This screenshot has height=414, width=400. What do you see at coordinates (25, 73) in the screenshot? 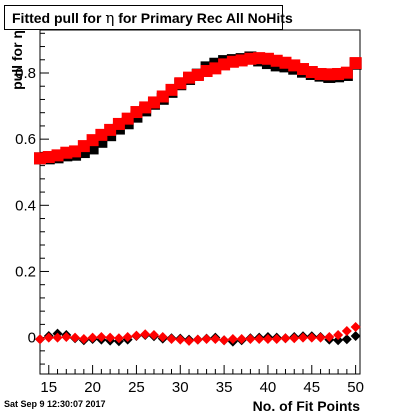
I see `y-tick-label: 0.8` at bounding box center [25, 73].